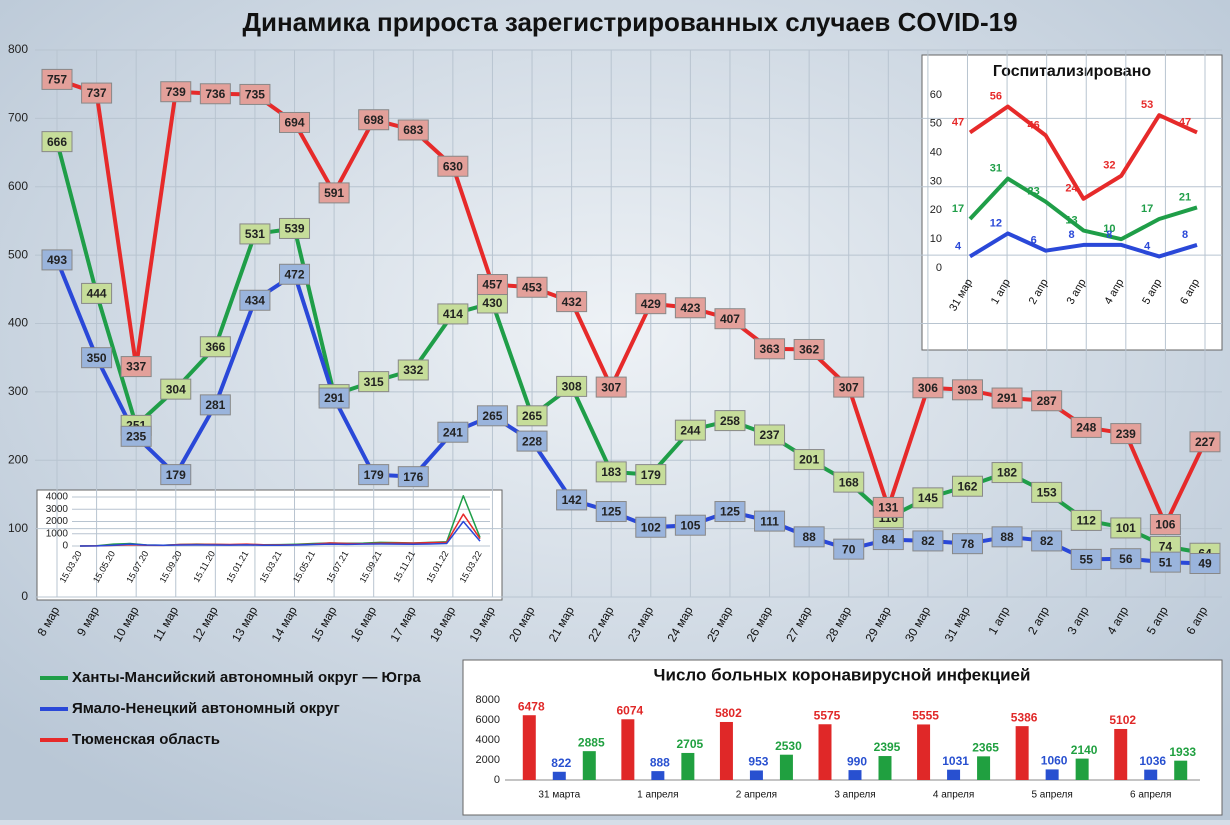 The height and width of the screenshot is (825, 1230). I want to click on data-label: 306, so click(928, 388).